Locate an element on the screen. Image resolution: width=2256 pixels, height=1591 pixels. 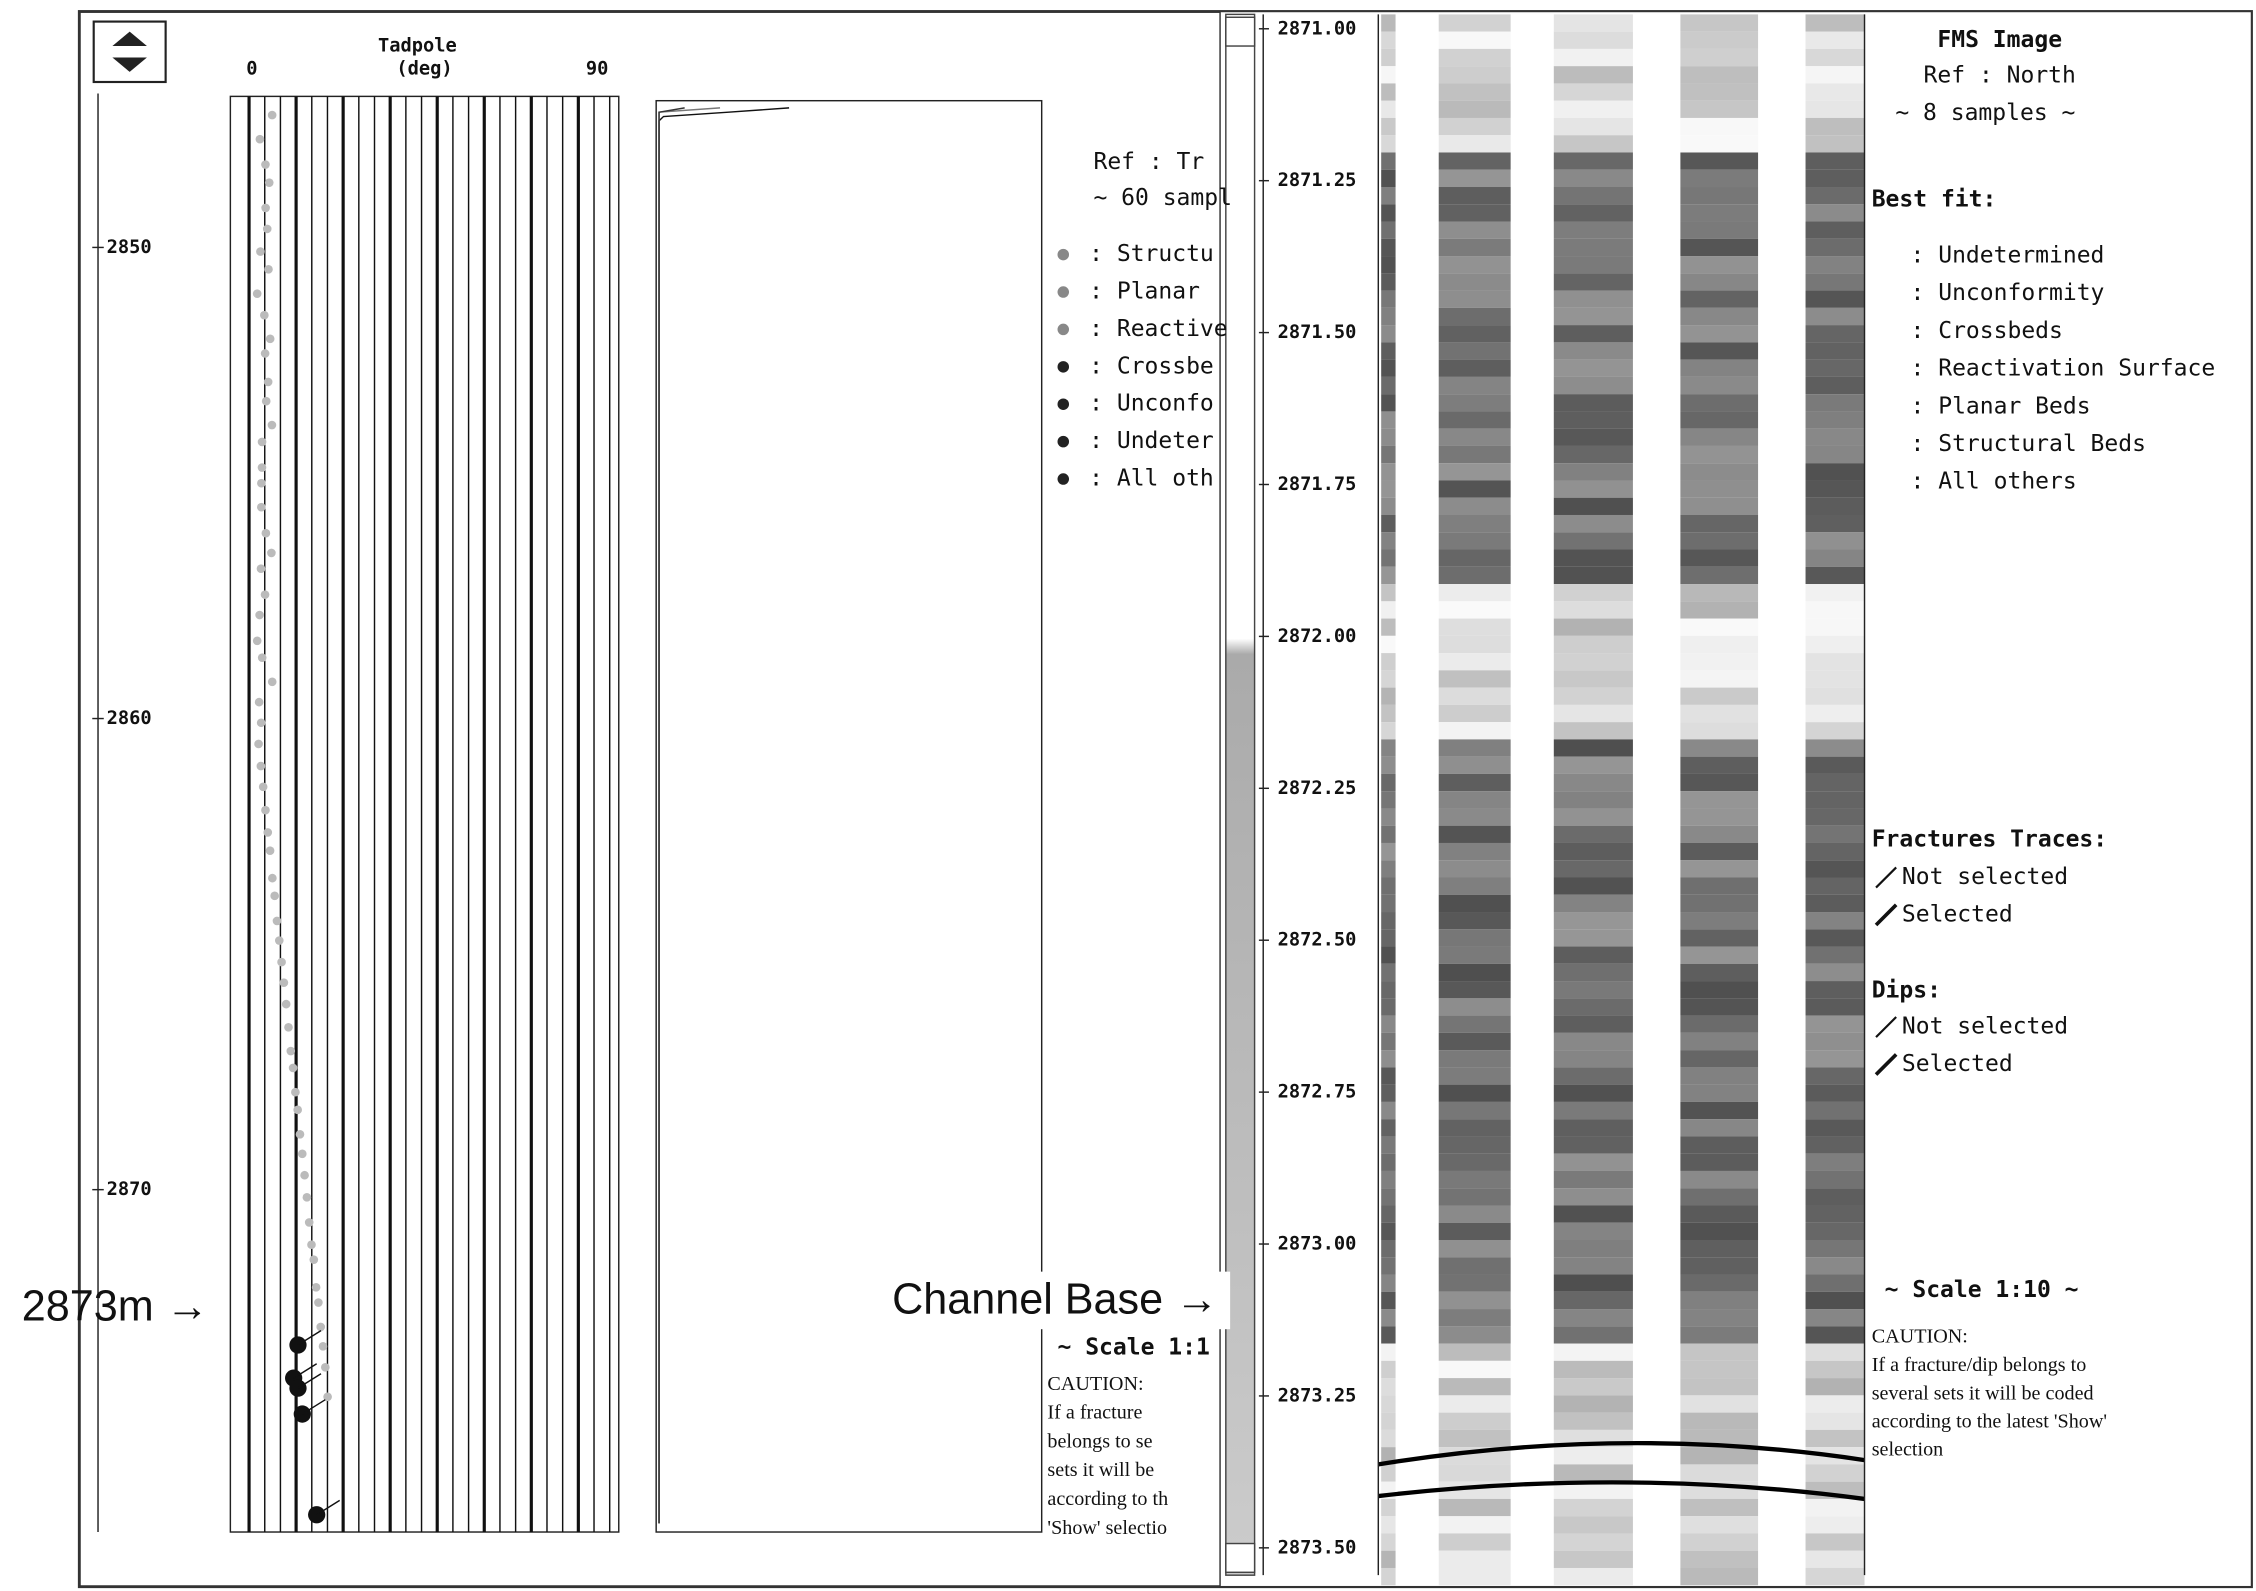
left-panel-track-unit: (deg) is located at coordinates (424, 69).